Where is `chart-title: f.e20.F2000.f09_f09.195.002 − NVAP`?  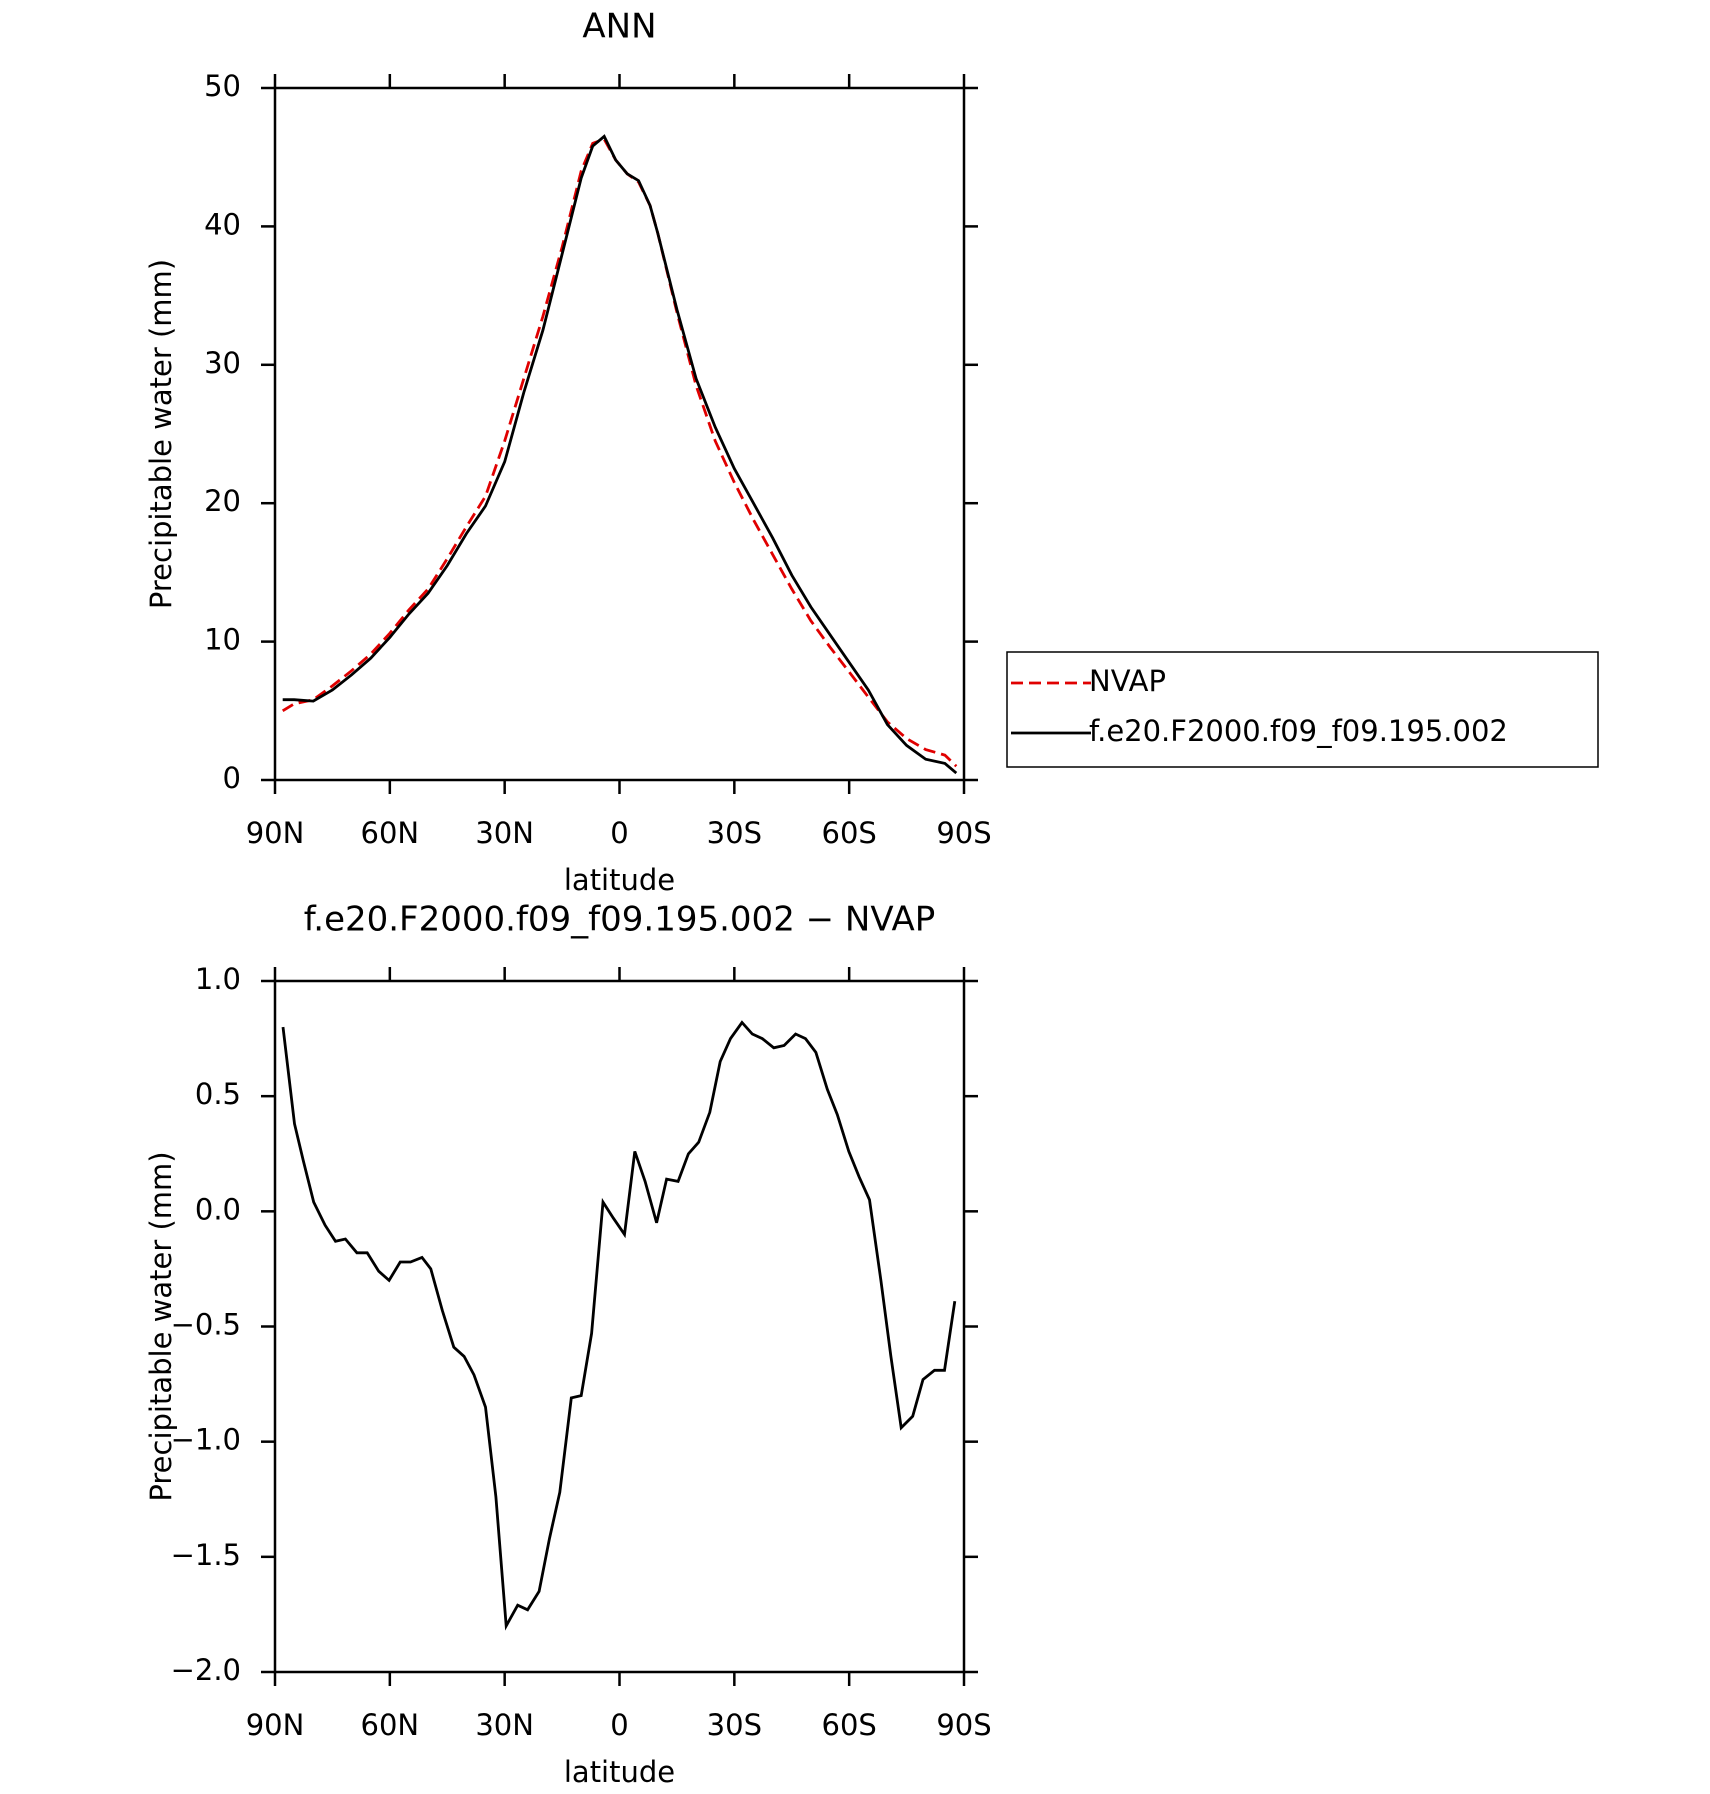
chart-title: f.e20.F2000.f09_f09.195.002 − NVAP is located at coordinates (619, 920).